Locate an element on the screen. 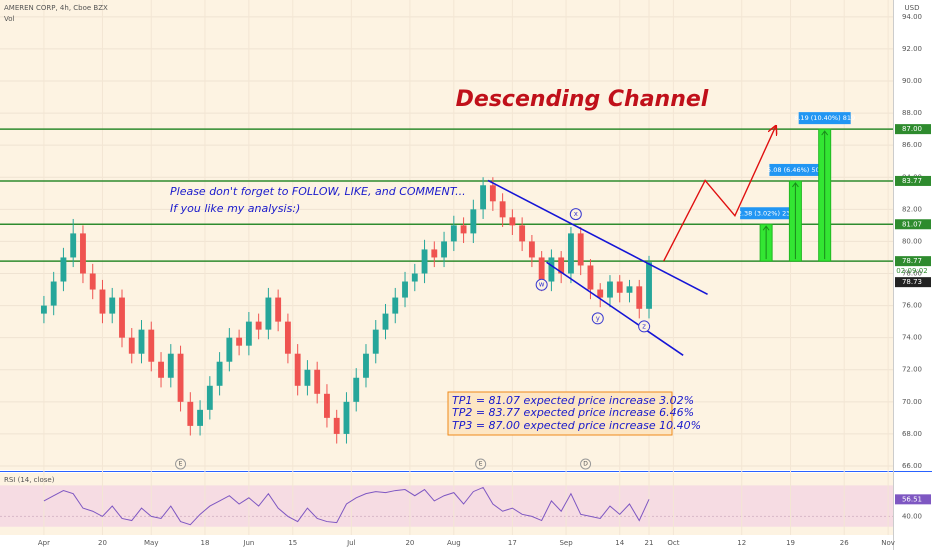 This screenshot has height=550, width=932. wave-label: w is located at coordinates (542, 285).